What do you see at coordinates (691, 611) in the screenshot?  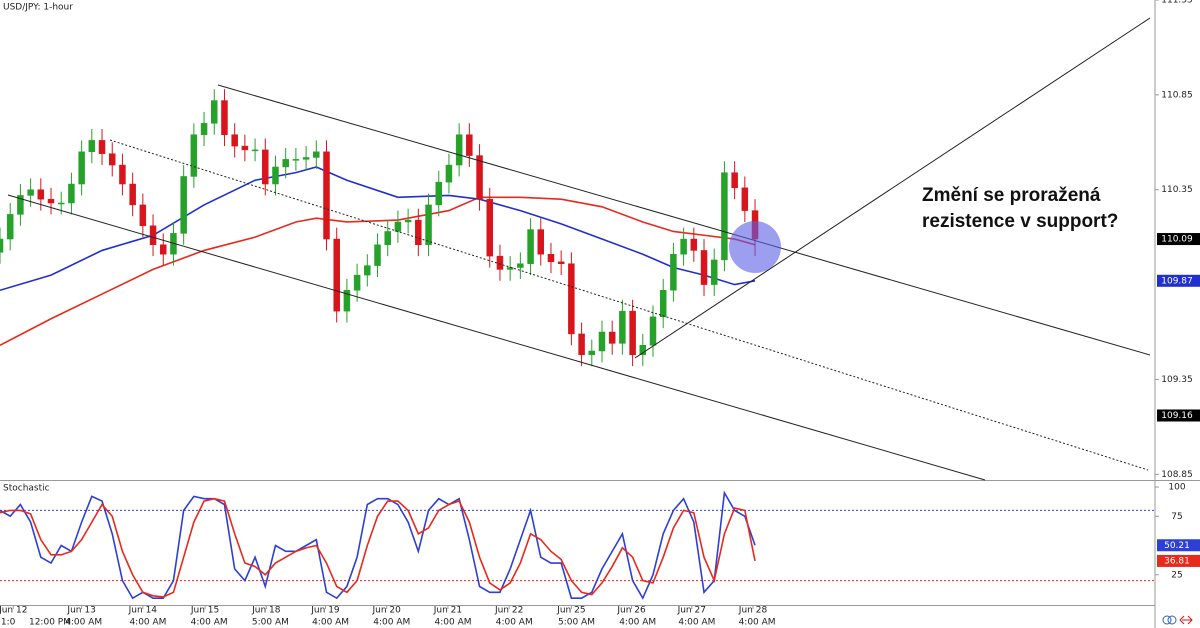 I see `x-tick-label: Jun 27` at bounding box center [691, 611].